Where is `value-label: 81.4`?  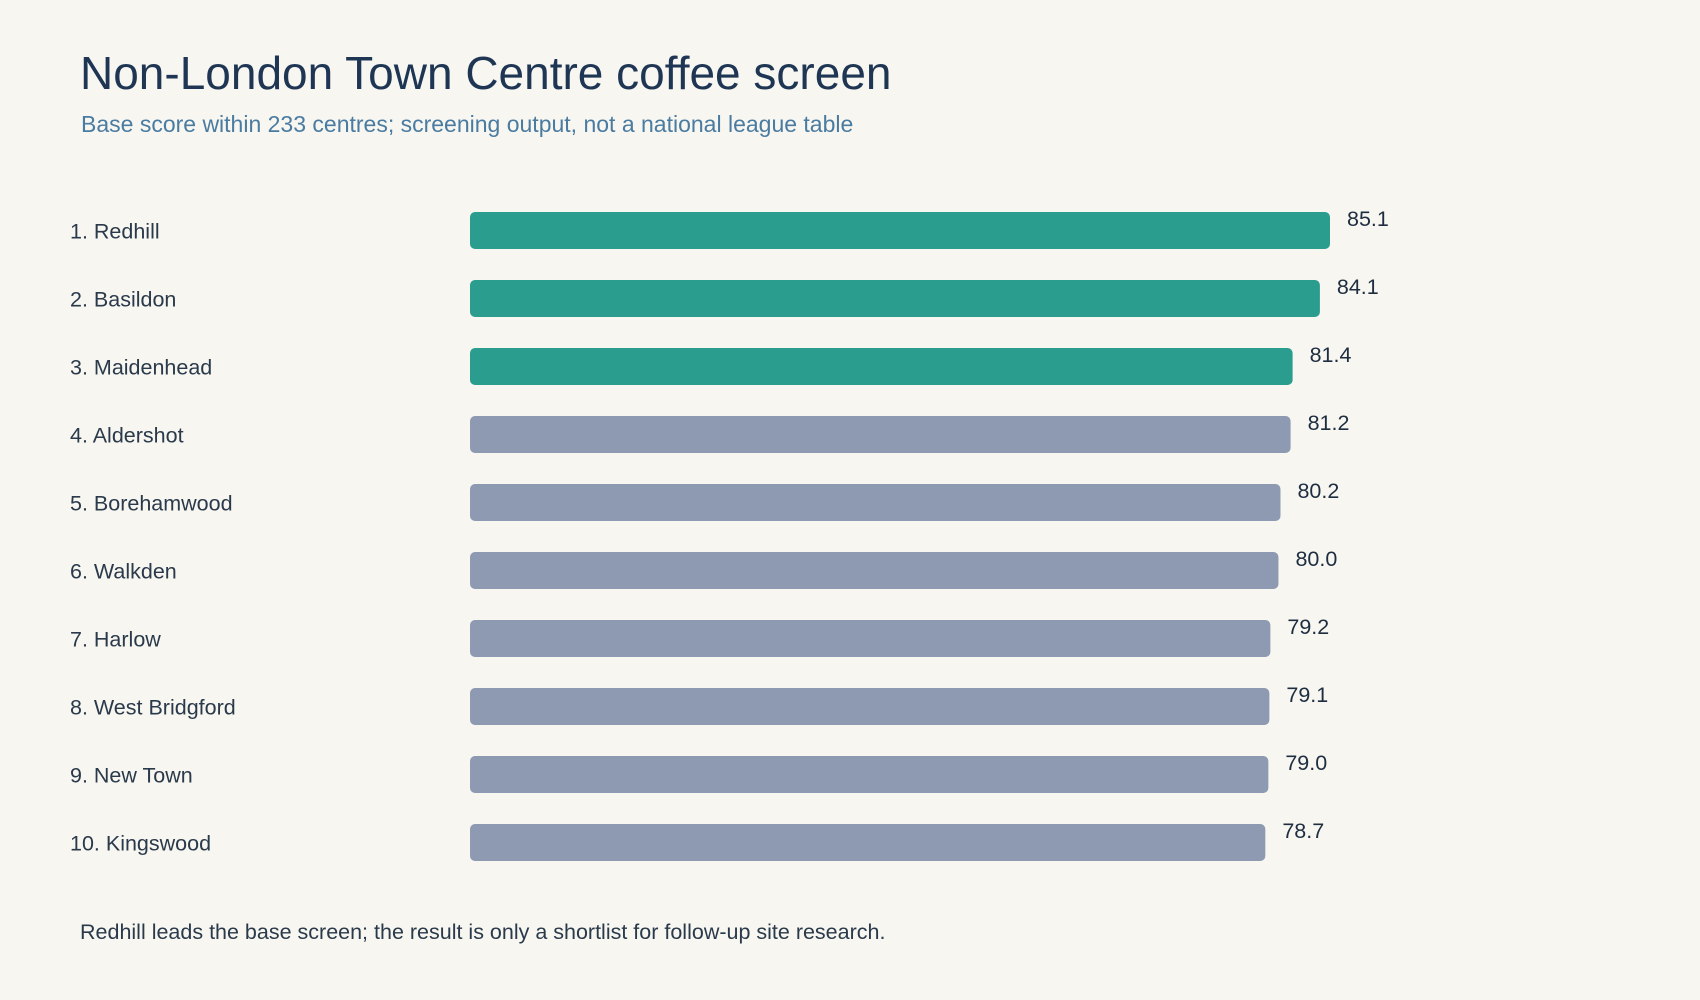
value-label: 81.4 is located at coordinates (1331, 355).